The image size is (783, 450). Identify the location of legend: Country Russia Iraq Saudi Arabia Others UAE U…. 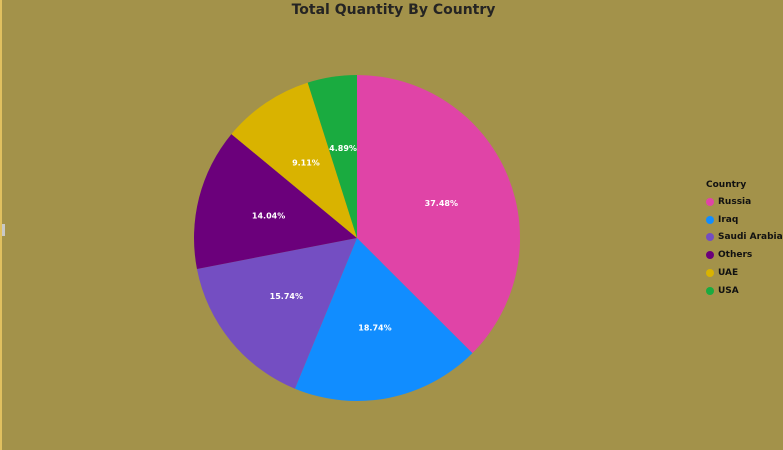
(744, 240).